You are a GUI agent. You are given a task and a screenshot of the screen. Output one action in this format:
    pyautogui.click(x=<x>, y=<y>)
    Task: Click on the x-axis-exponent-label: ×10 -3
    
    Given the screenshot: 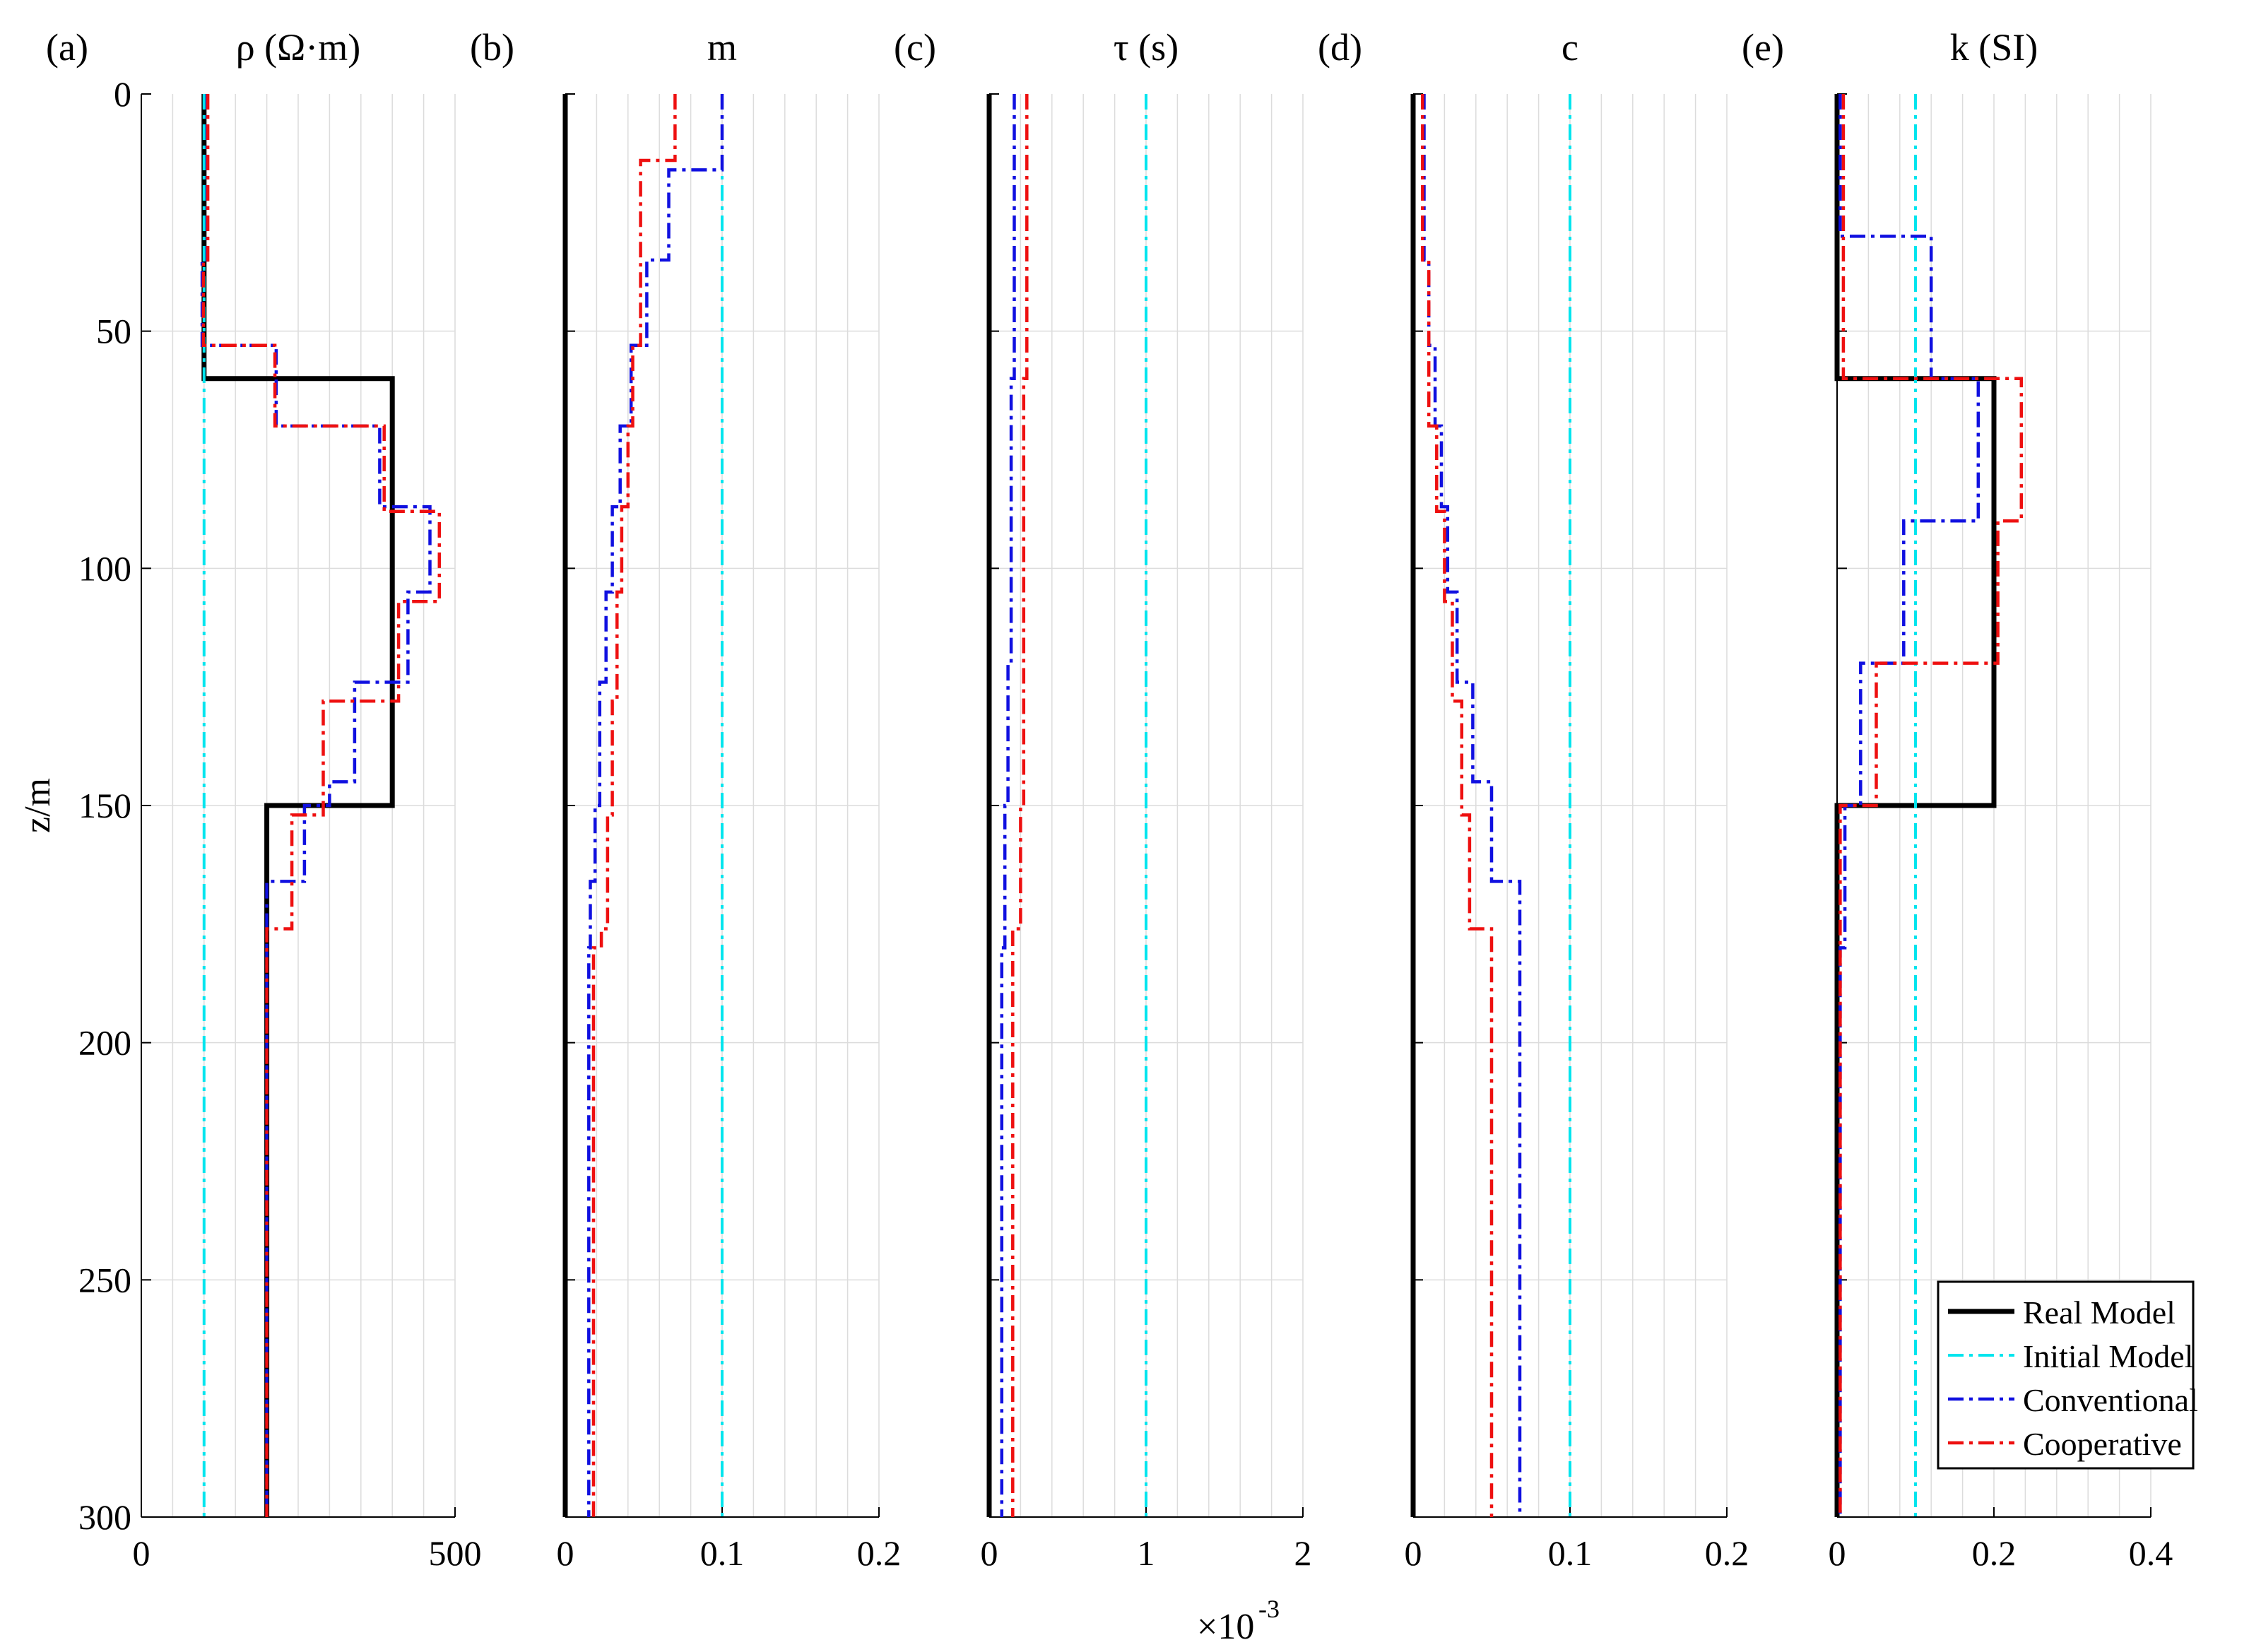 What is the action you would take?
    pyautogui.click(x=1238, y=1621)
    